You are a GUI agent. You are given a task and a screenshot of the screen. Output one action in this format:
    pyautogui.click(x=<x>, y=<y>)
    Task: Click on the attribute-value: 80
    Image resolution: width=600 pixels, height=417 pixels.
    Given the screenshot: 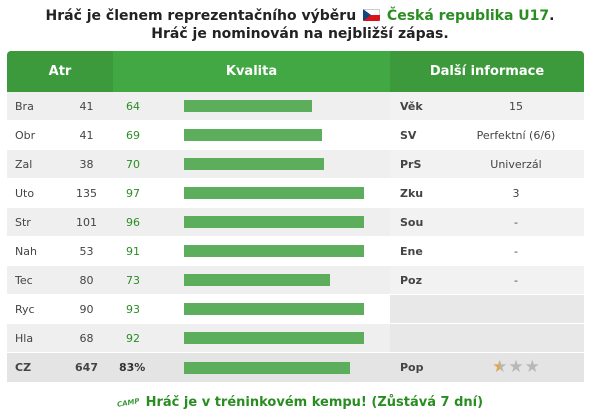 What is the action you would take?
    pyautogui.click(x=86, y=280)
    